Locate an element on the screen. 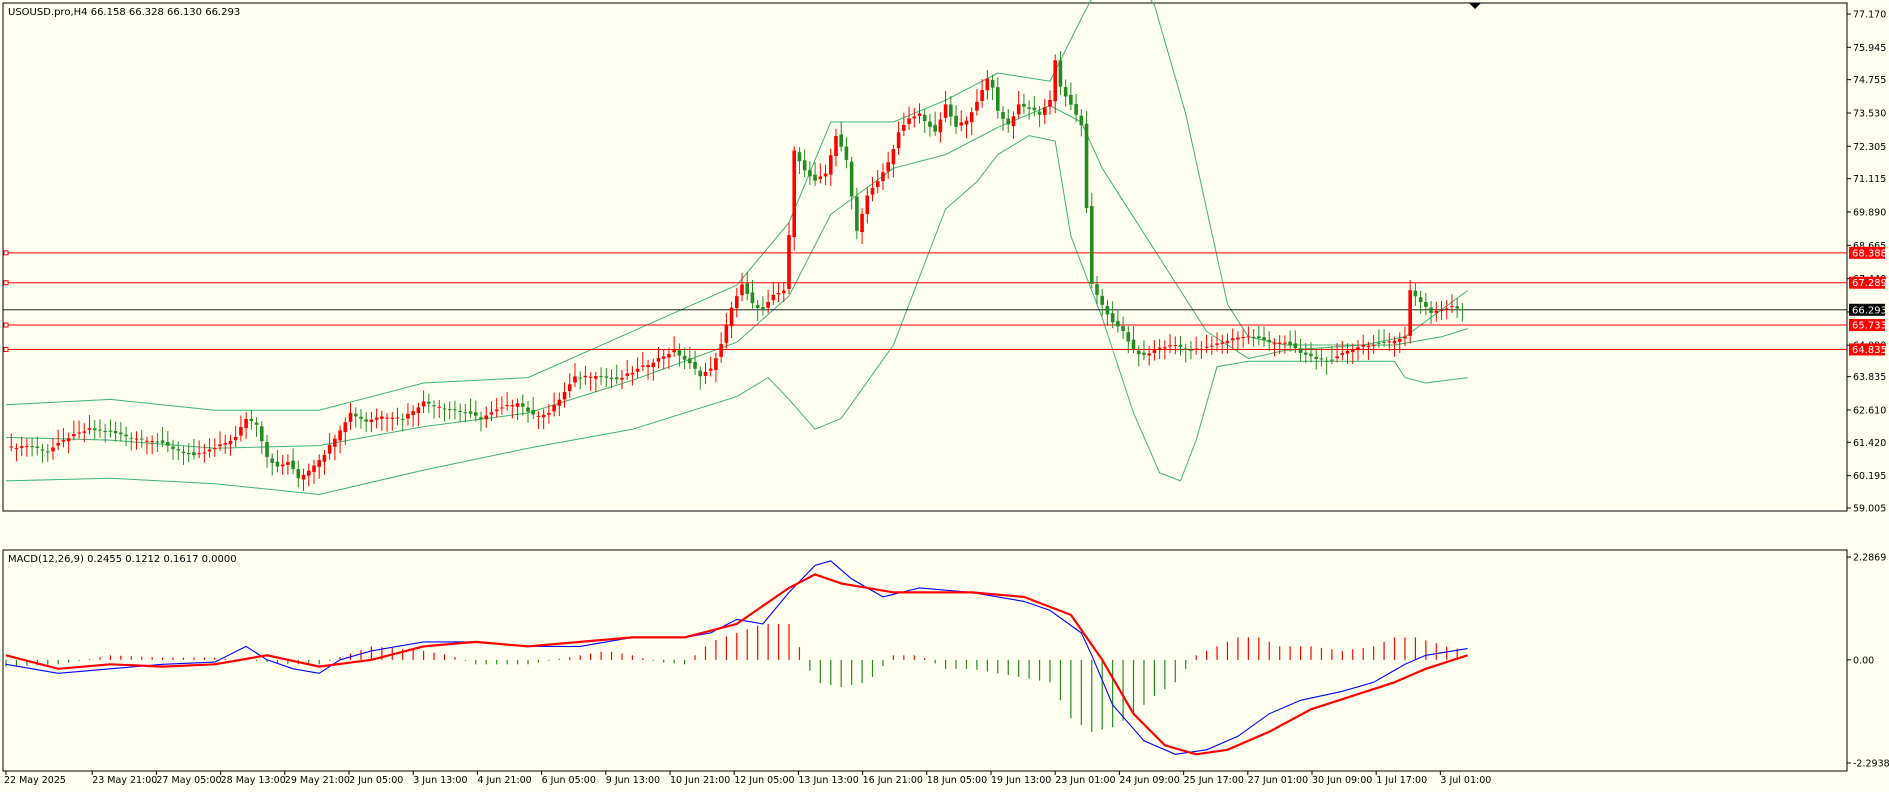 This screenshot has height=792, width=1889. level-anchor is located at coordinates (6, 325).